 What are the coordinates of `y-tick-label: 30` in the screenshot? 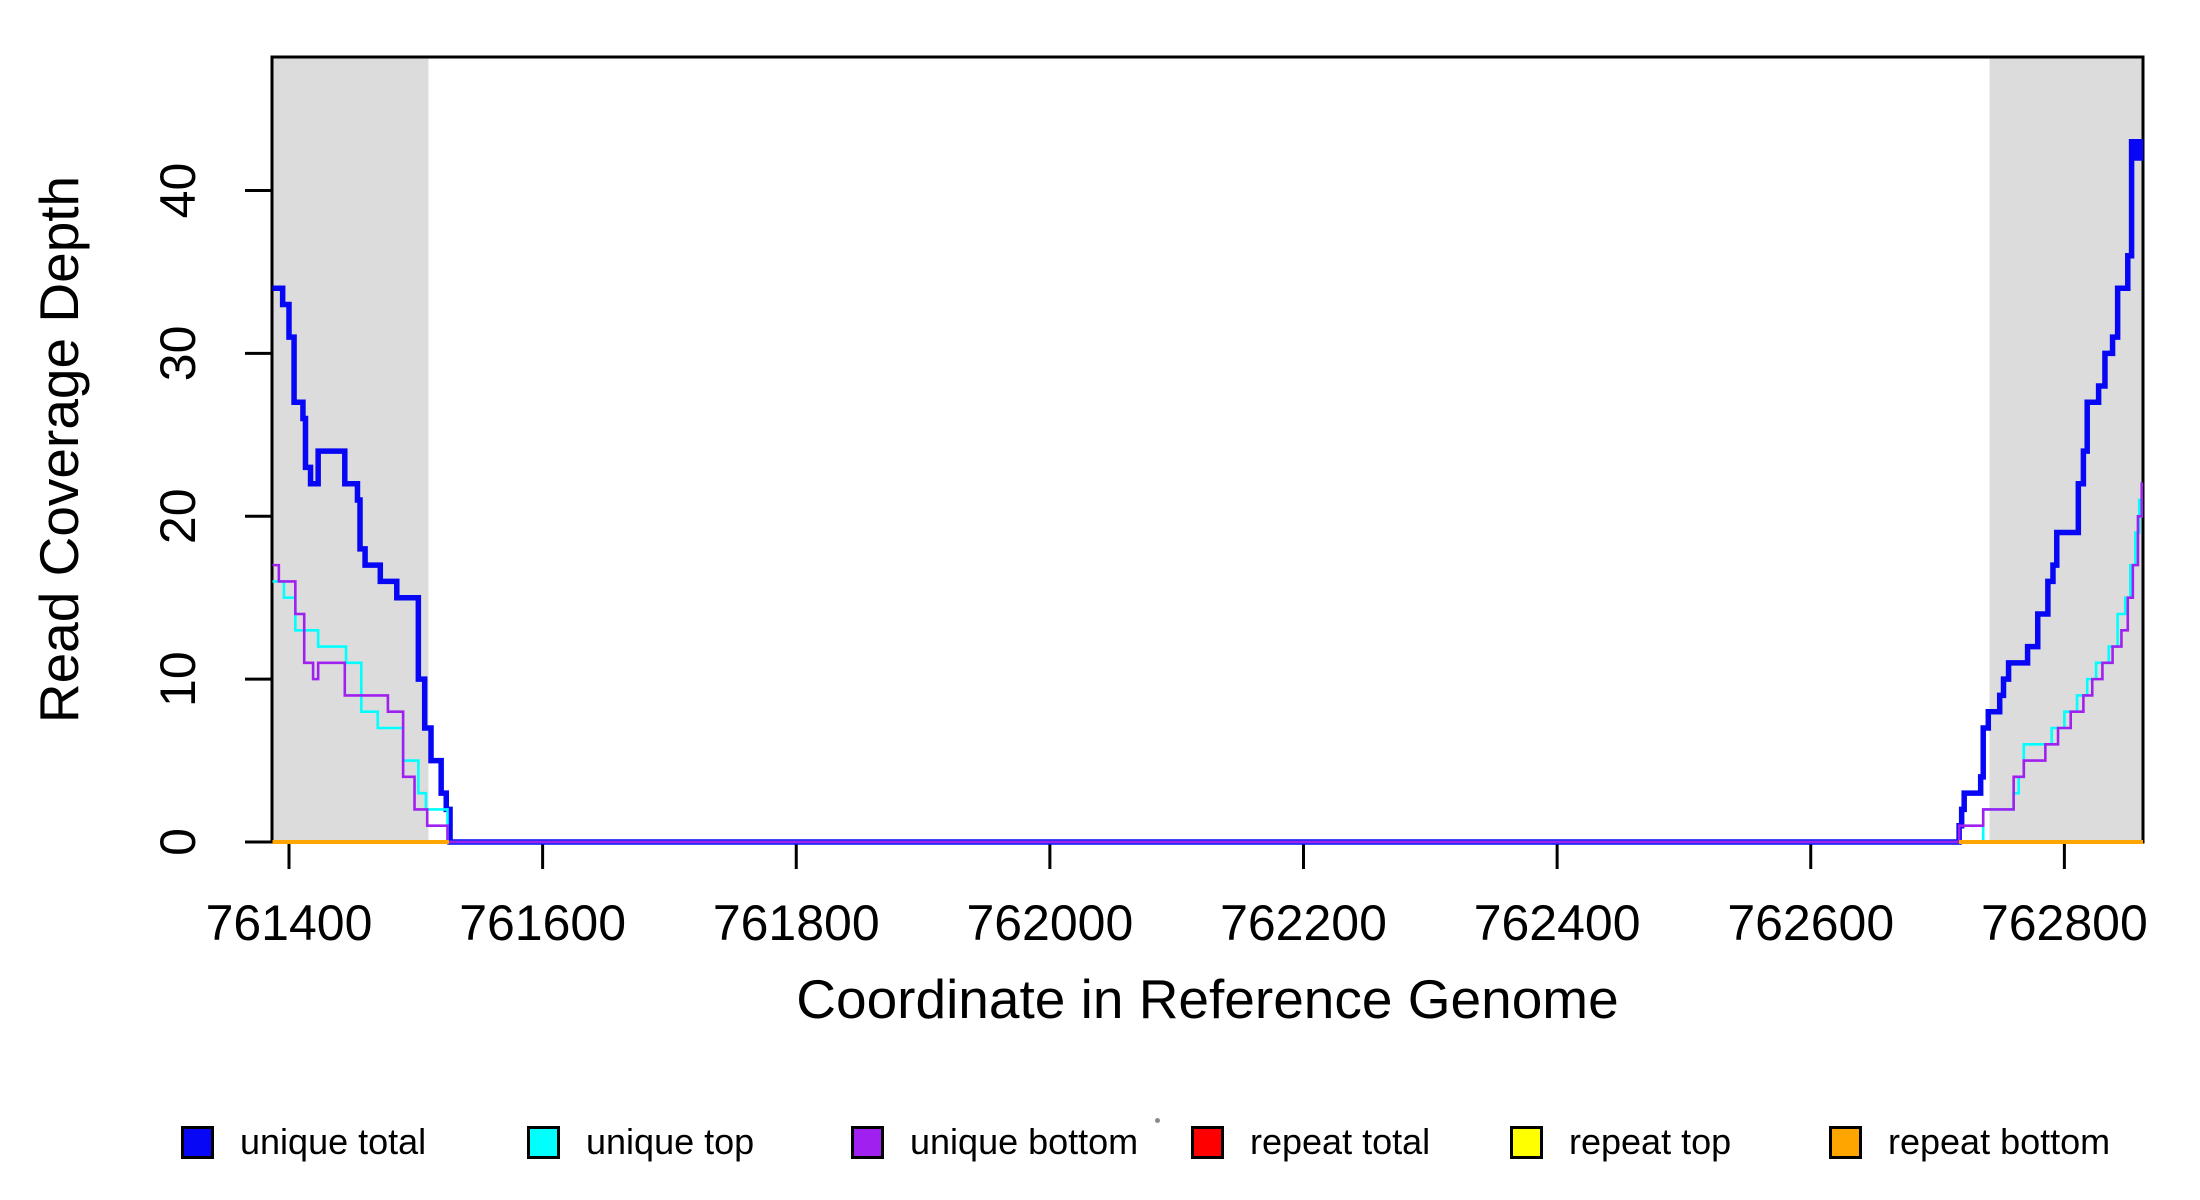 It's located at (178, 354).